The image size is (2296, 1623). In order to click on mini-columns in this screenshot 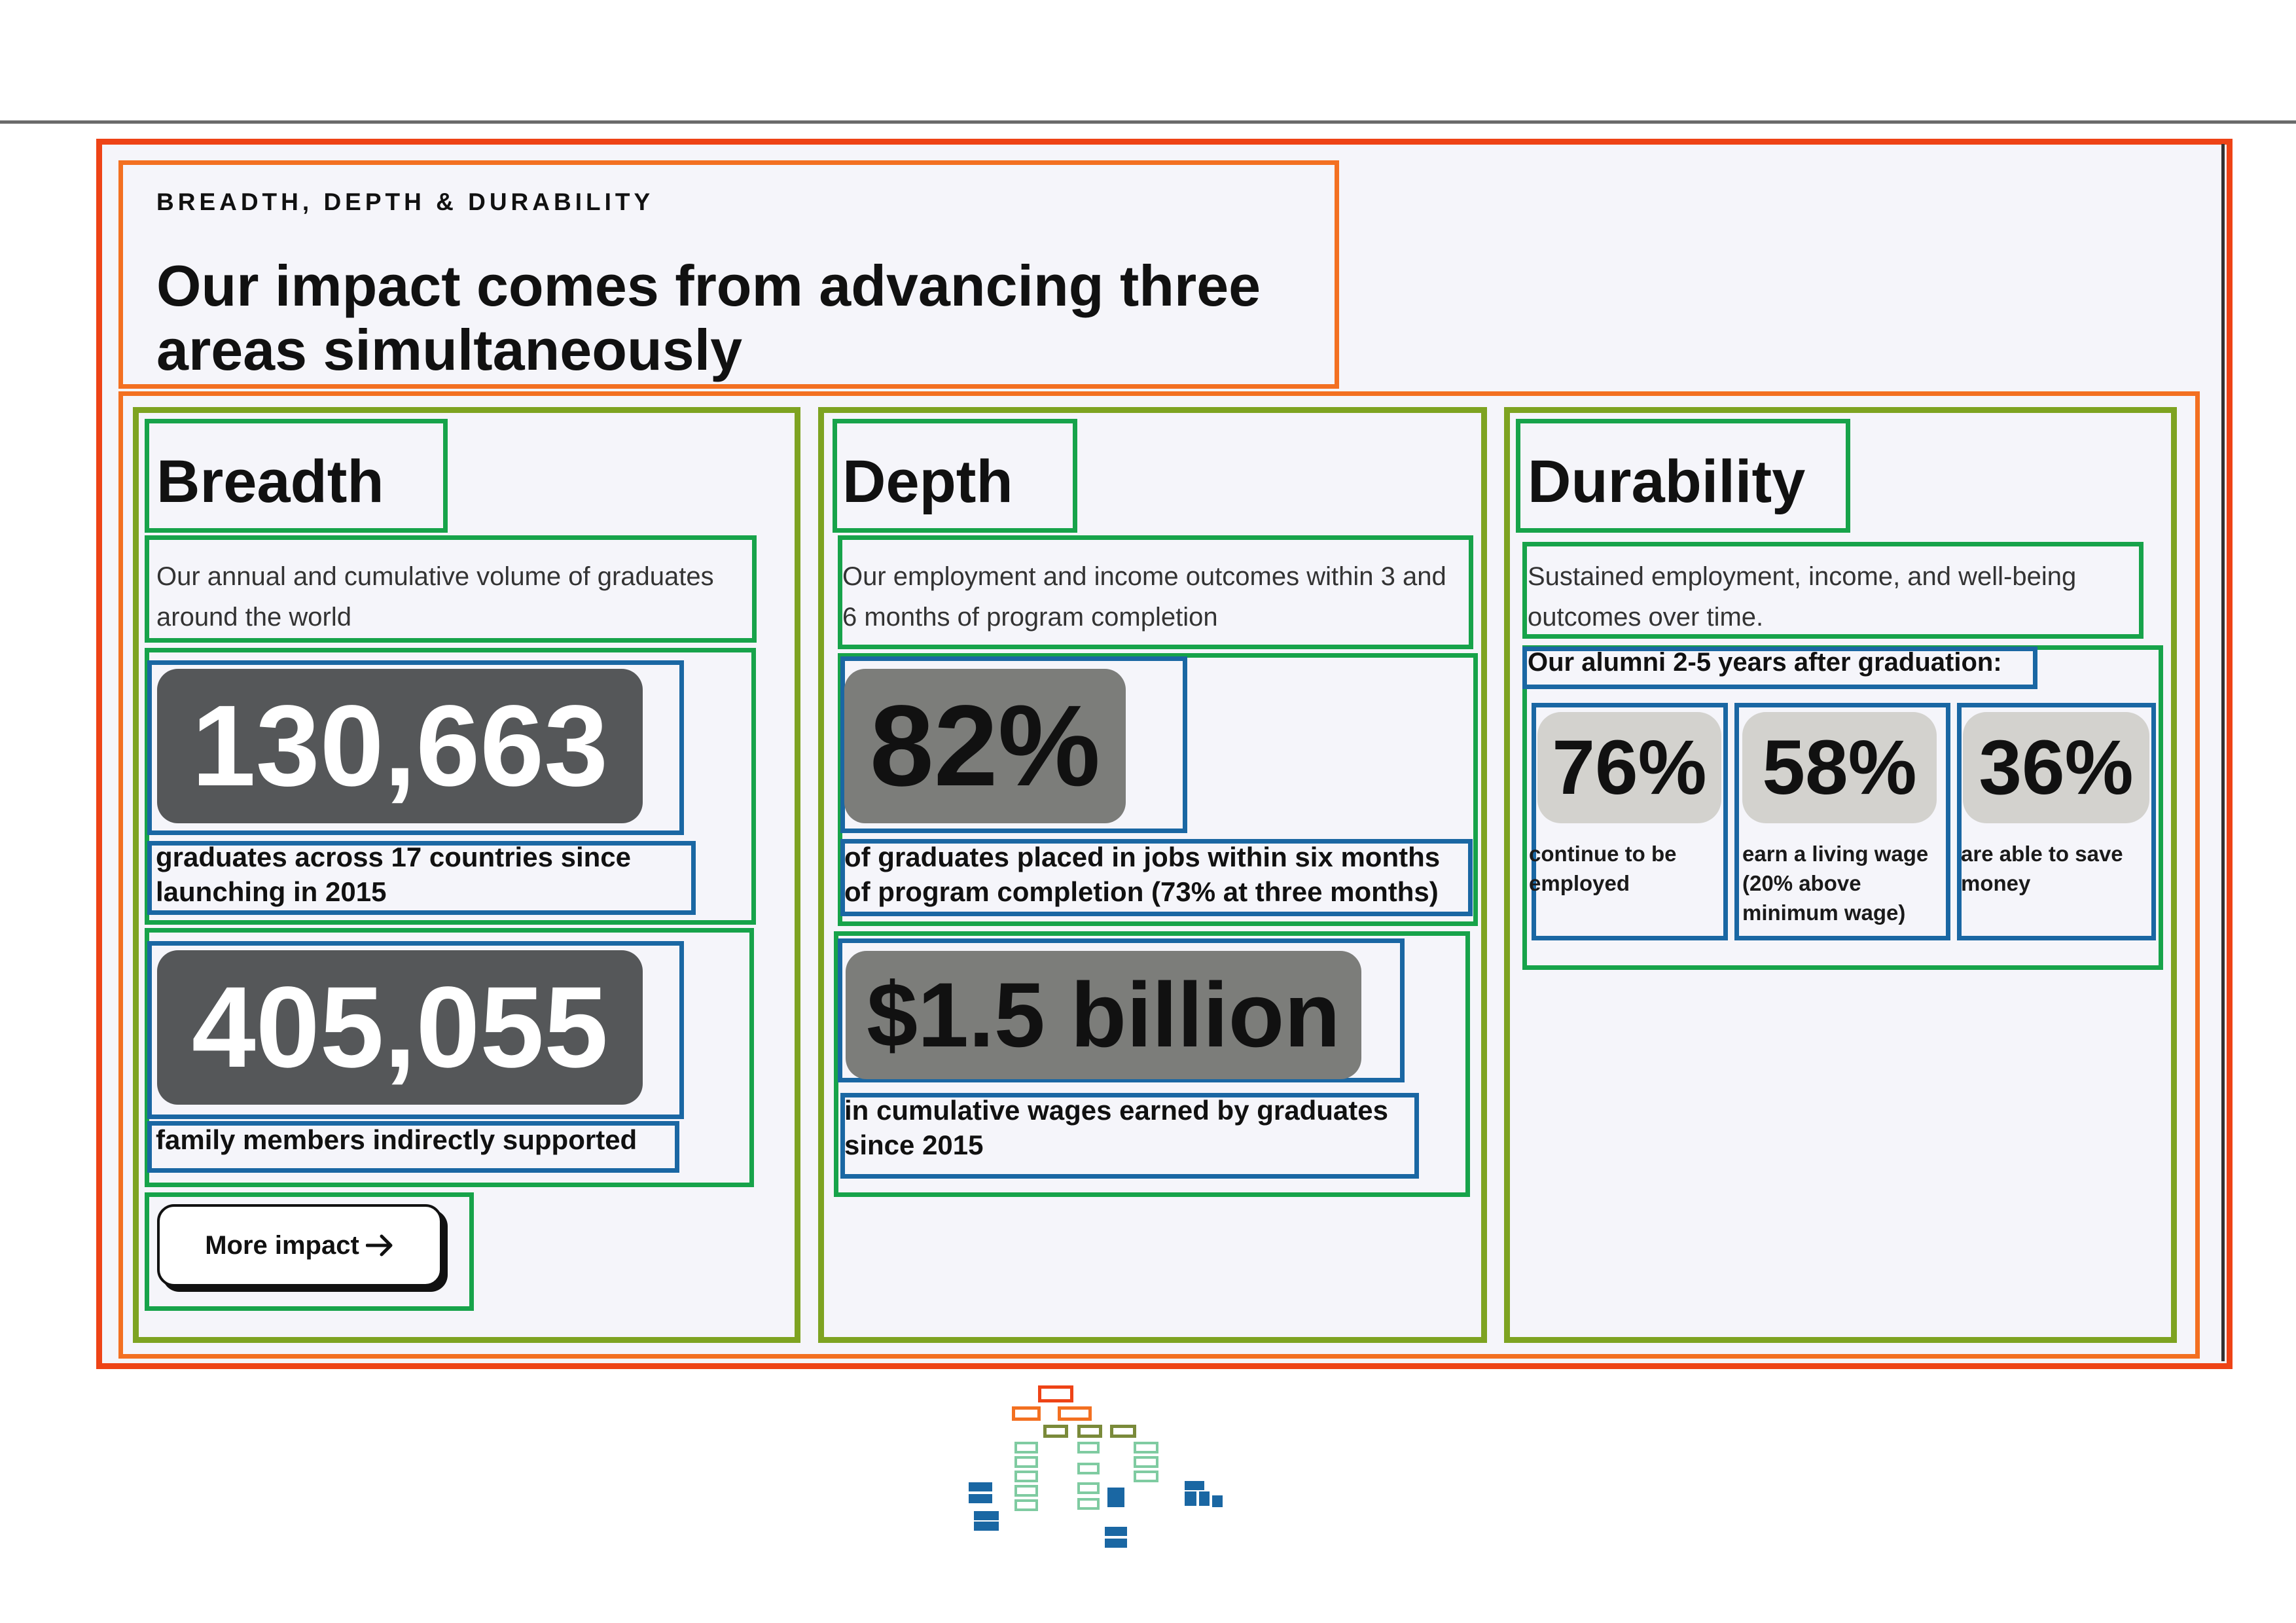, I will do `click(1075, 1414)`.